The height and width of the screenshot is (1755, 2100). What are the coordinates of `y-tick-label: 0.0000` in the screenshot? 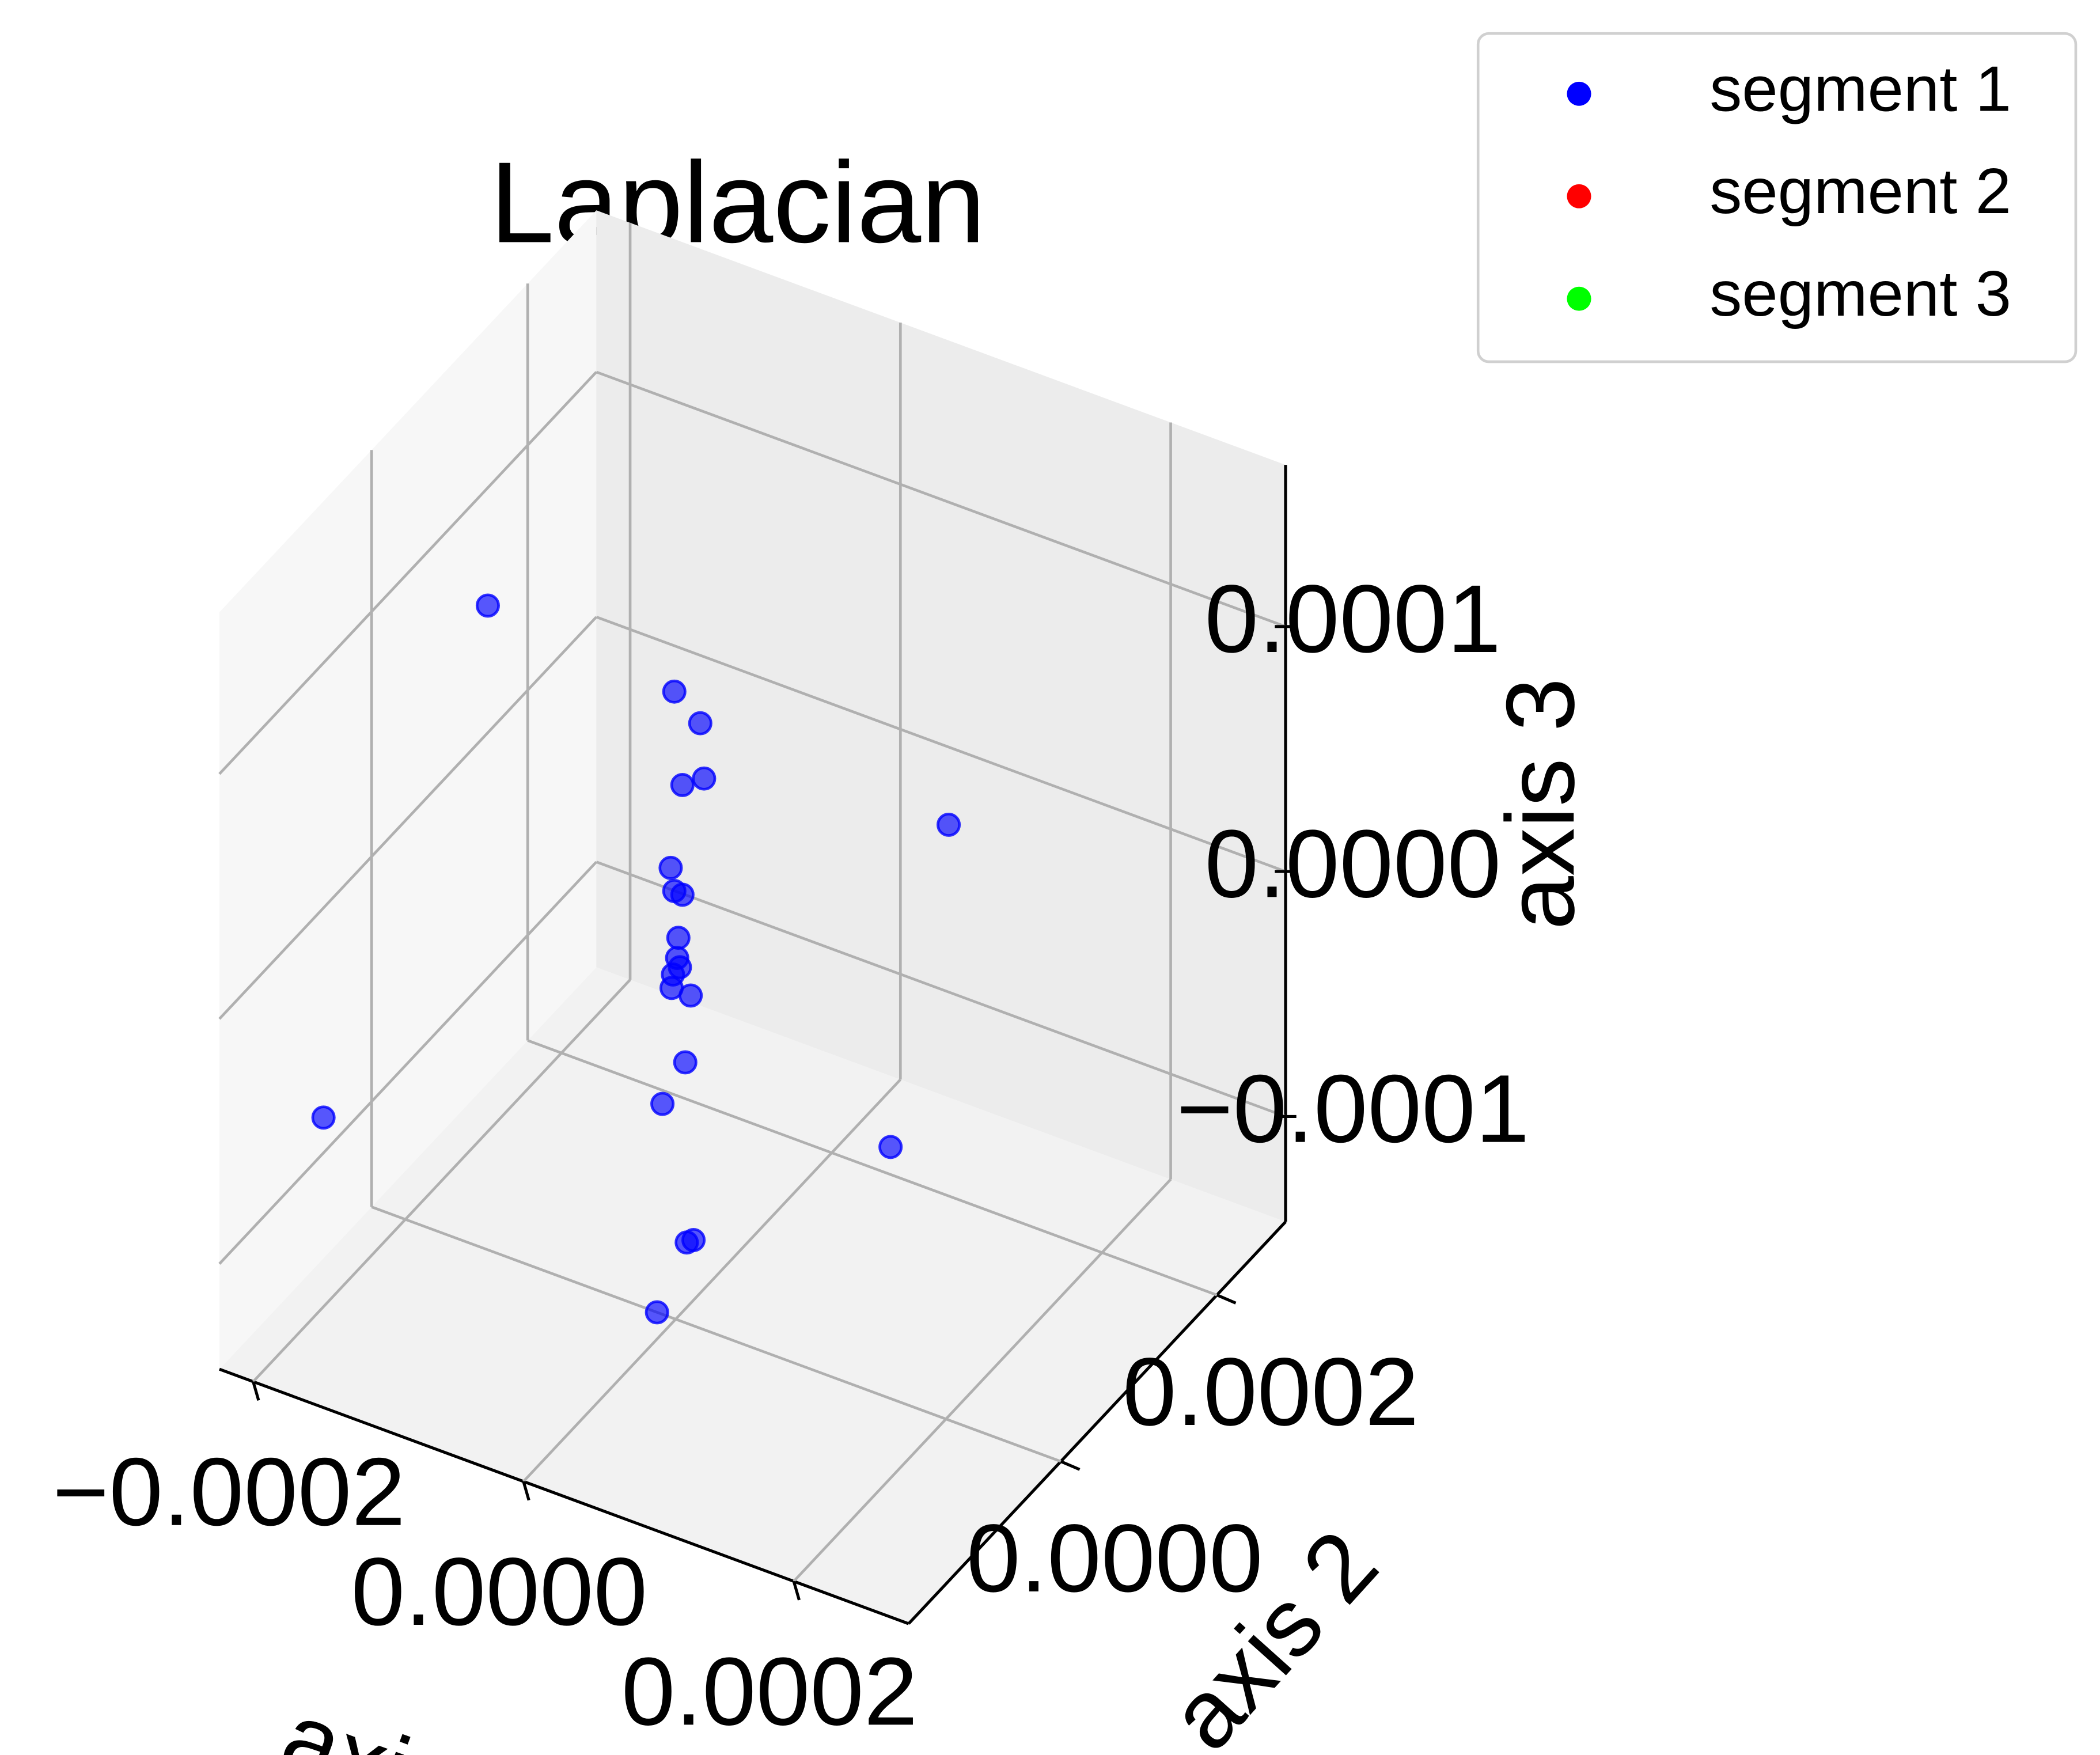 It's located at (1114, 1558).